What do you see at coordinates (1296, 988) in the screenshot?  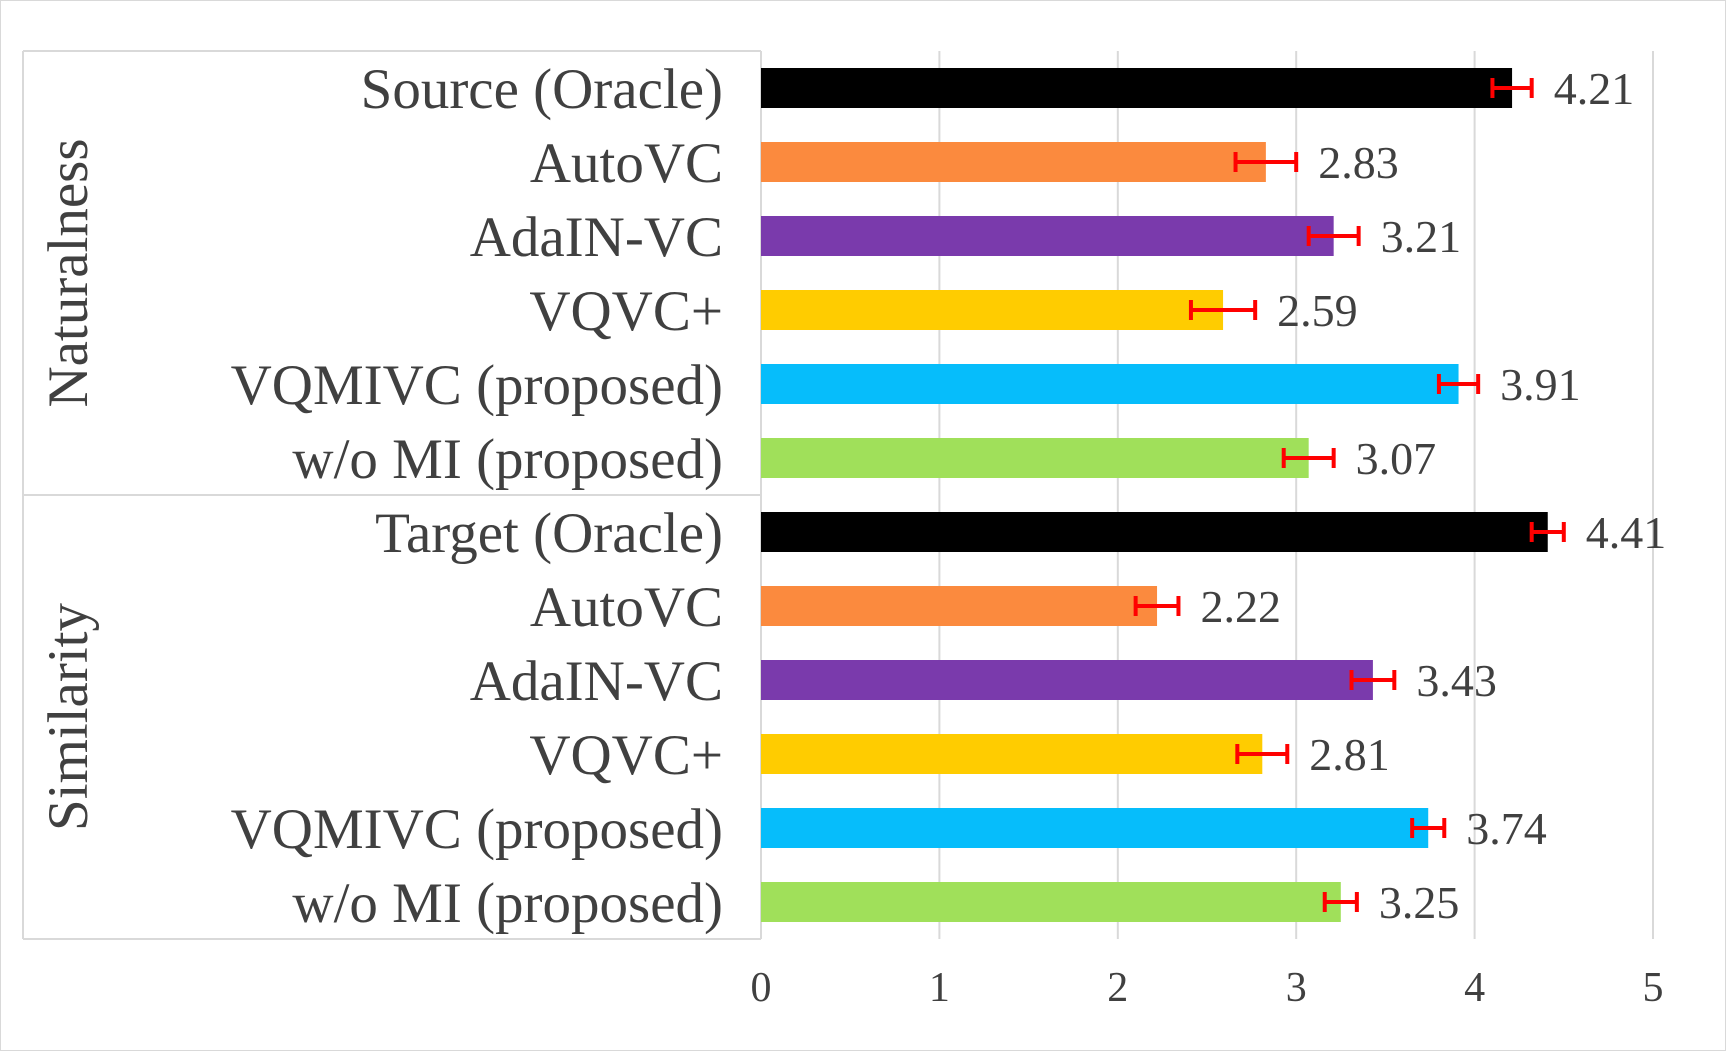 I see `x-tick-label-3: 3` at bounding box center [1296, 988].